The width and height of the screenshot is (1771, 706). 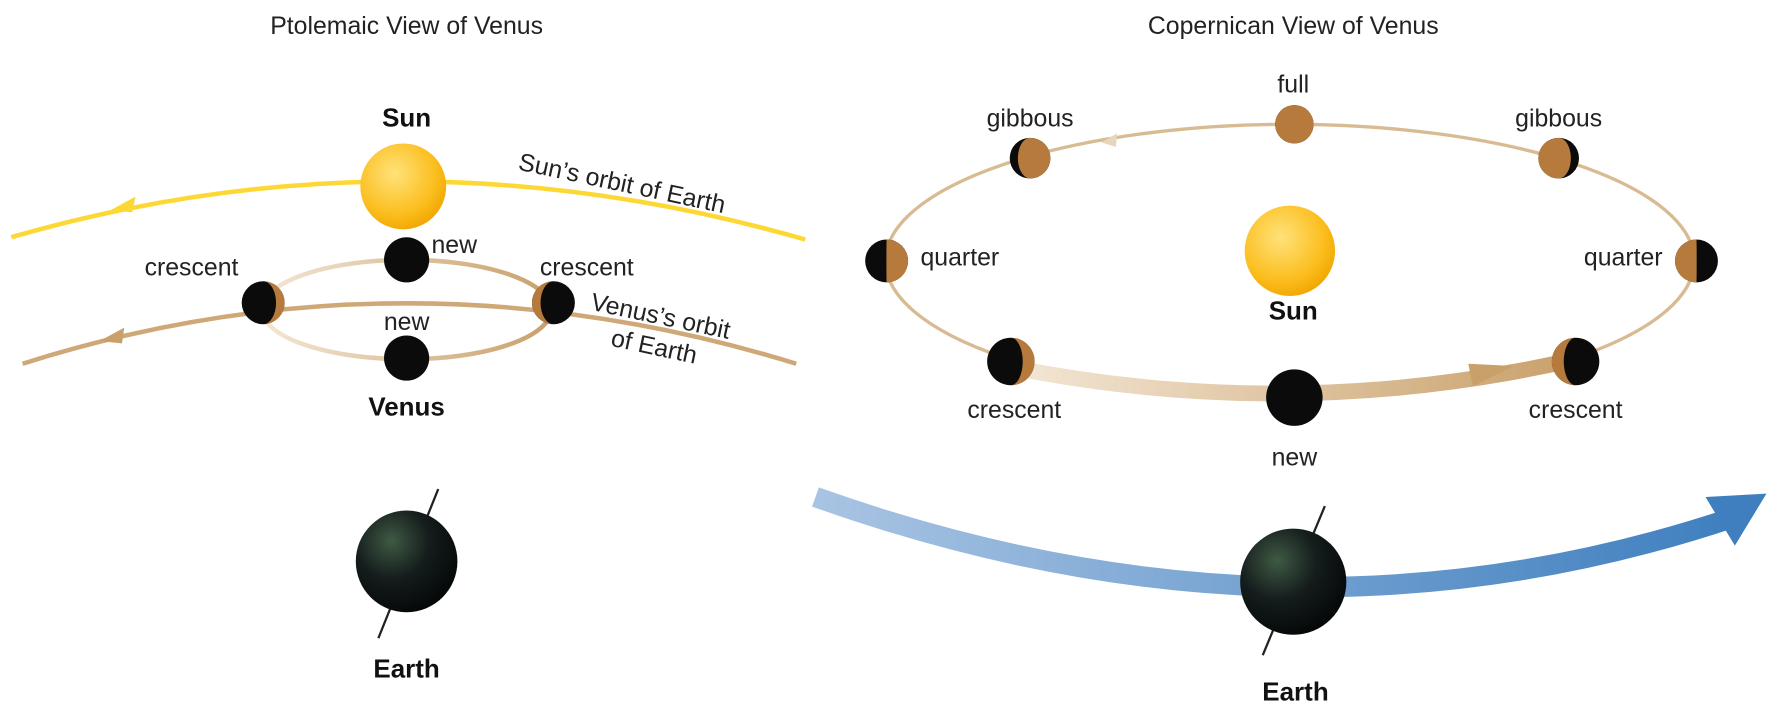 I want to click on venus-orbit, so click(x=409, y=333).